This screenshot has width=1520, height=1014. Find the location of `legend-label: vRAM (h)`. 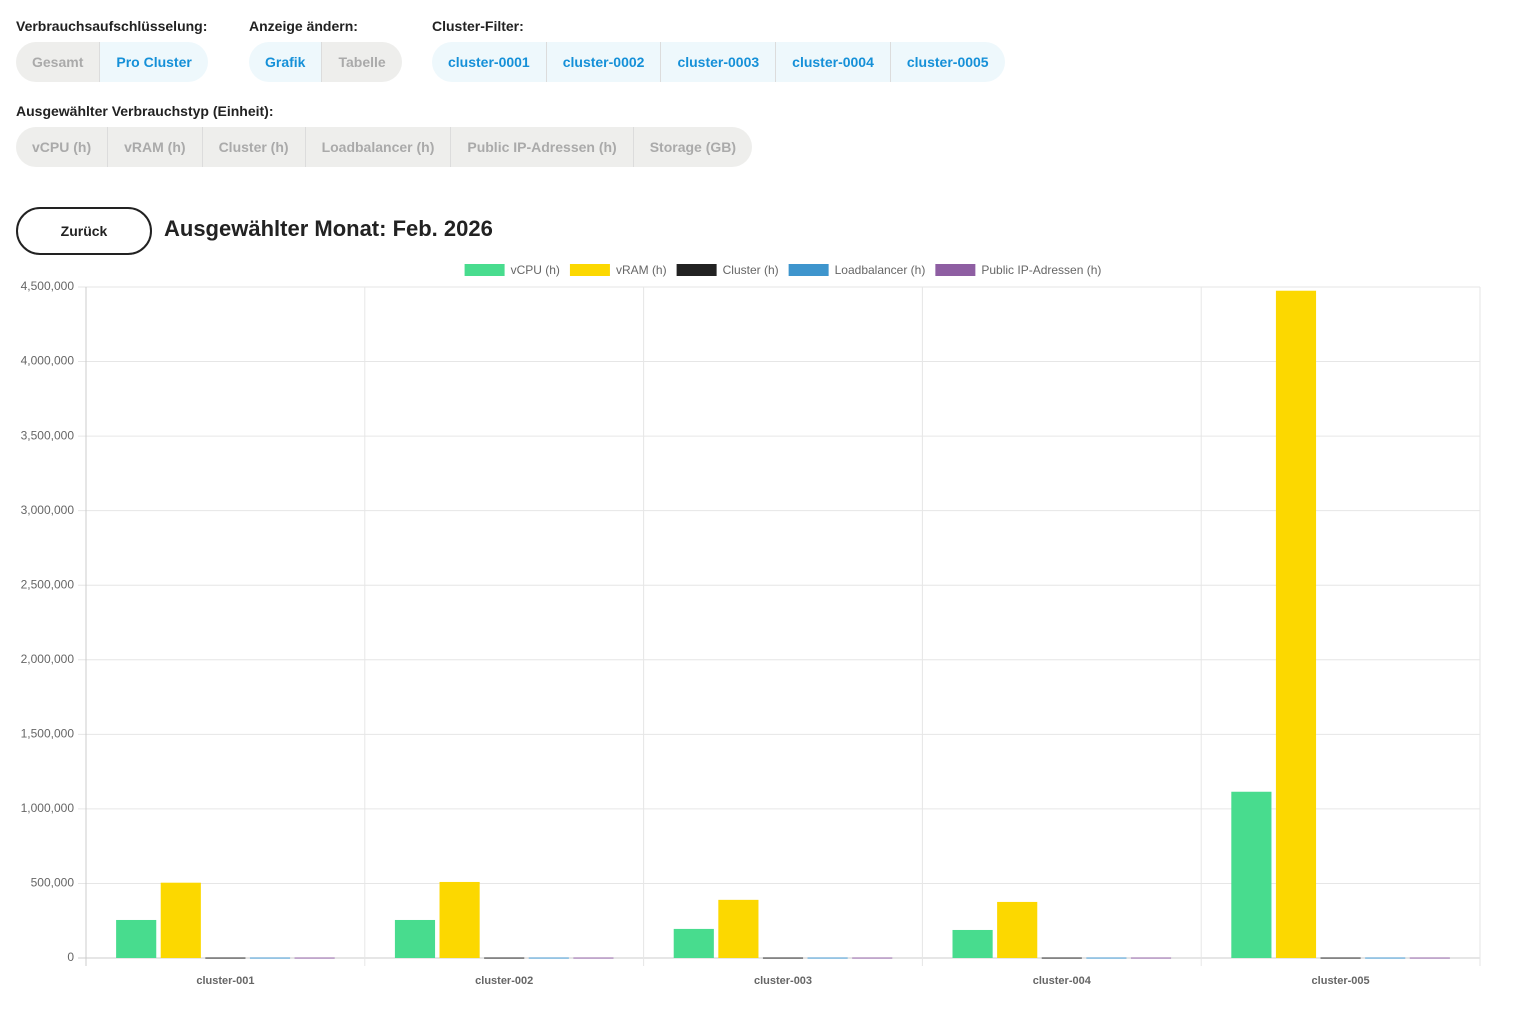

legend-label: vRAM (h) is located at coordinates (641, 270).